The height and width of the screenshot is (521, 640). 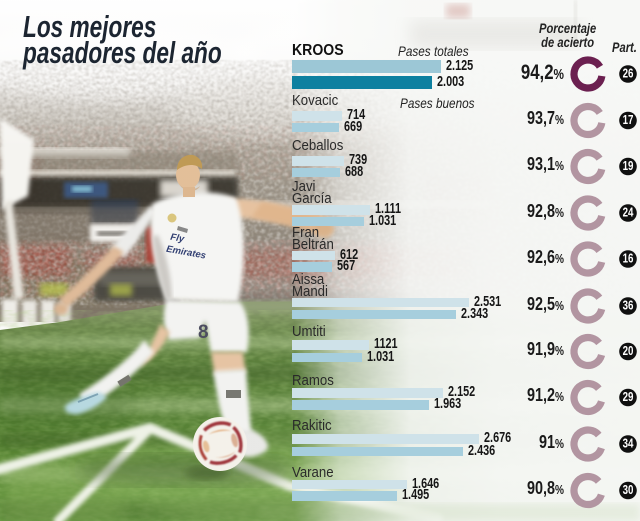 What do you see at coordinates (628, 490) in the screenshot?
I see `svg-text: 30` at bounding box center [628, 490].